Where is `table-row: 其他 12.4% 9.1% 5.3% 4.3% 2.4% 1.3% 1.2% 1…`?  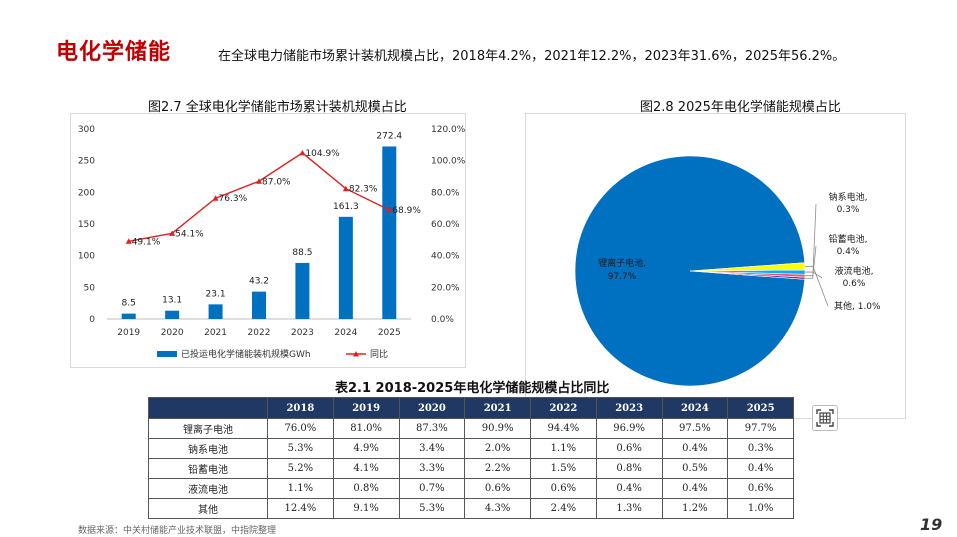
table-row: 其他 12.4% 9.1% 5.3% 4.3% 2.4% 1.3% 1.2% 1… is located at coordinates (471, 508).